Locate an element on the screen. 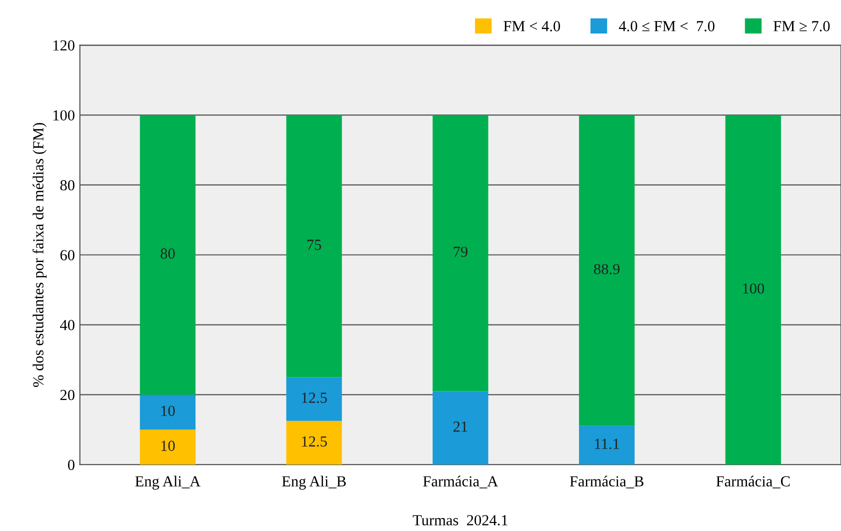 This screenshot has width=841, height=531. y-axis-title: % dos estudantes por faixa de médias (FM) is located at coordinates (39, 254).